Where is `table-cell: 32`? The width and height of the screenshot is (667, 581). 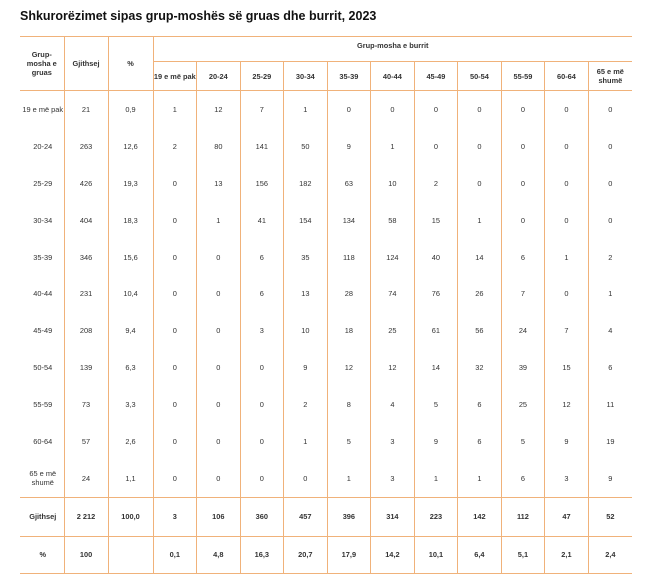 table-cell: 32 is located at coordinates (479, 368).